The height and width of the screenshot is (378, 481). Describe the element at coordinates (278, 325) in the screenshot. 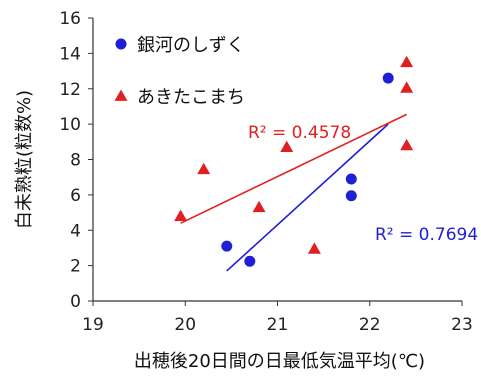

I see `x-tick-label: 21` at that location.